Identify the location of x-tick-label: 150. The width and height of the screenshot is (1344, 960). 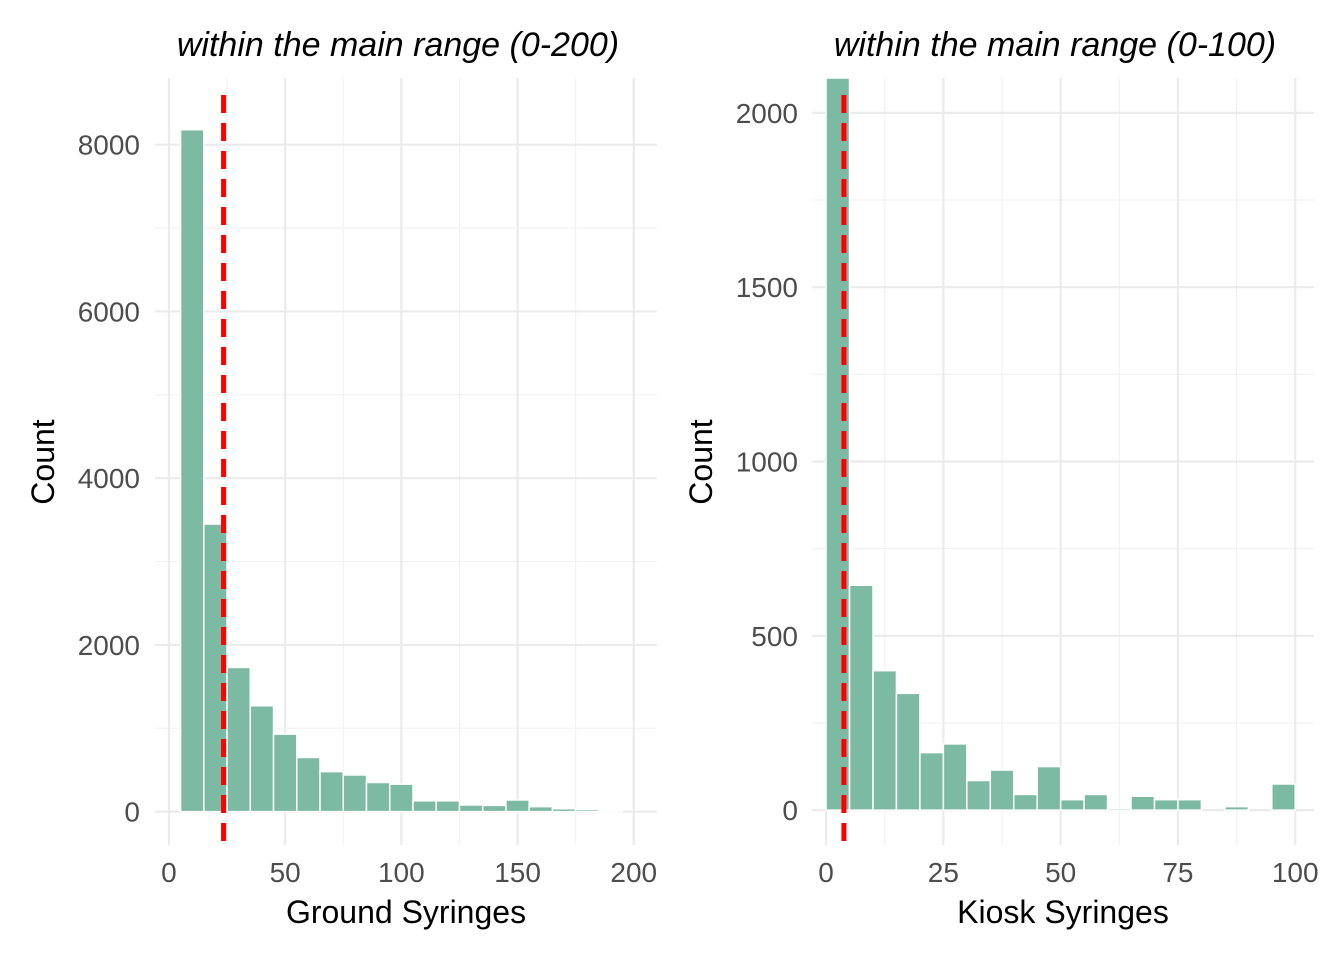
(517, 872).